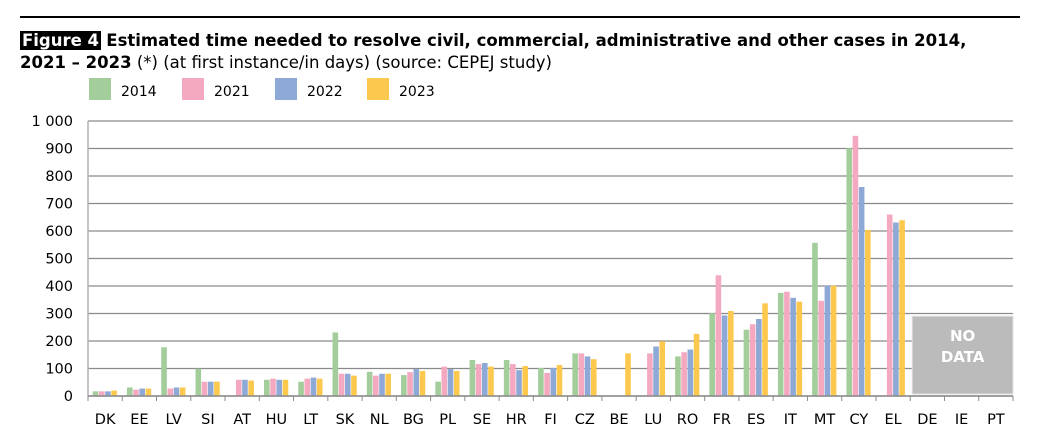 This screenshot has width=1040, height=448. I want to click on bar-CY-2014, so click(849, 272).